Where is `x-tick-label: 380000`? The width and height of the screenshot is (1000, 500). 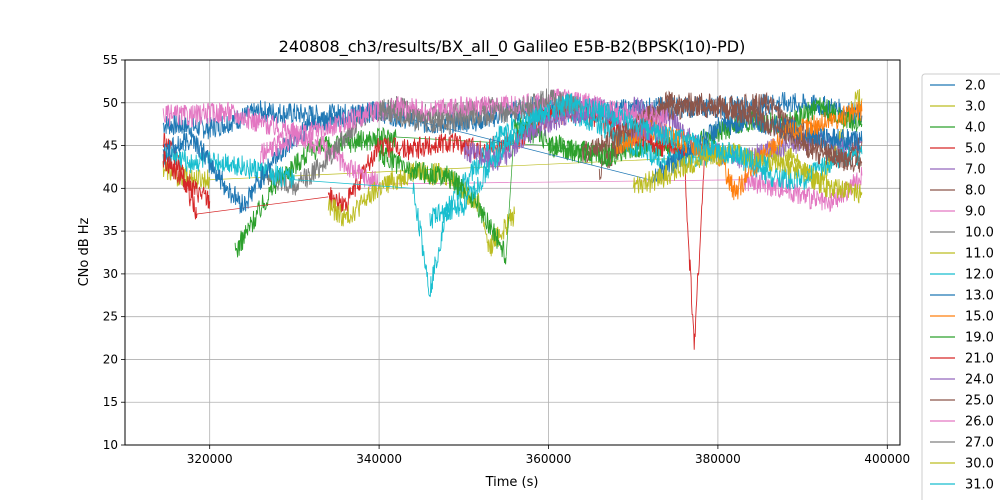
x-tick-label: 380000 is located at coordinates (718, 459).